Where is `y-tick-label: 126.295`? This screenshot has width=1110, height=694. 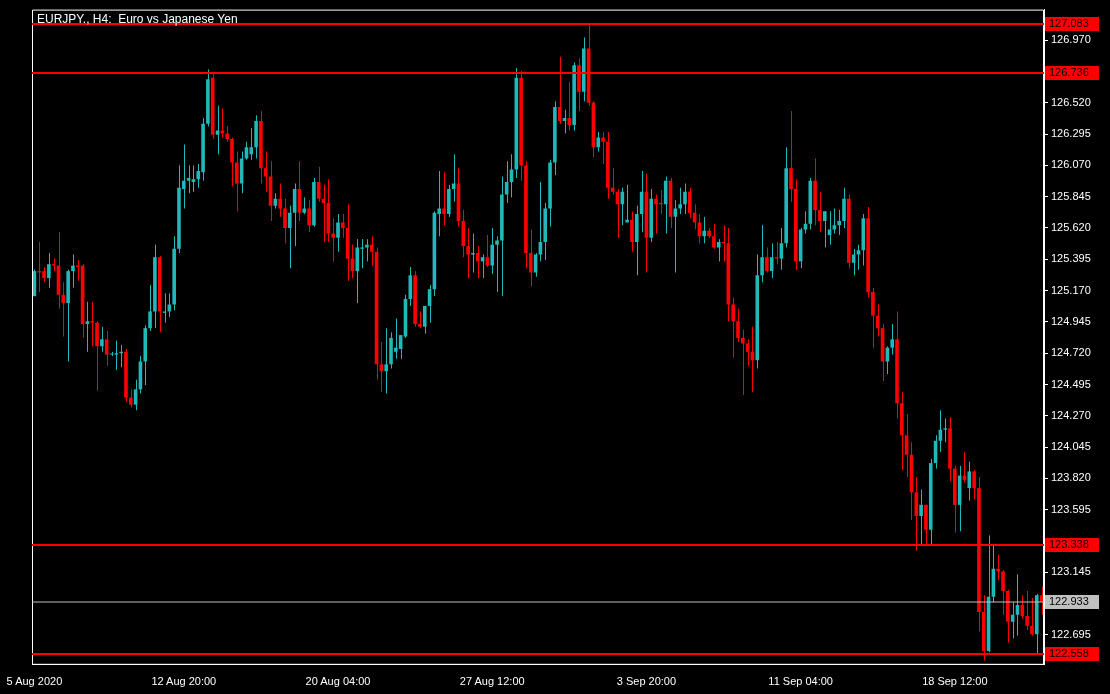
y-tick-label: 126.295 is located at coordinates (1071, 133).